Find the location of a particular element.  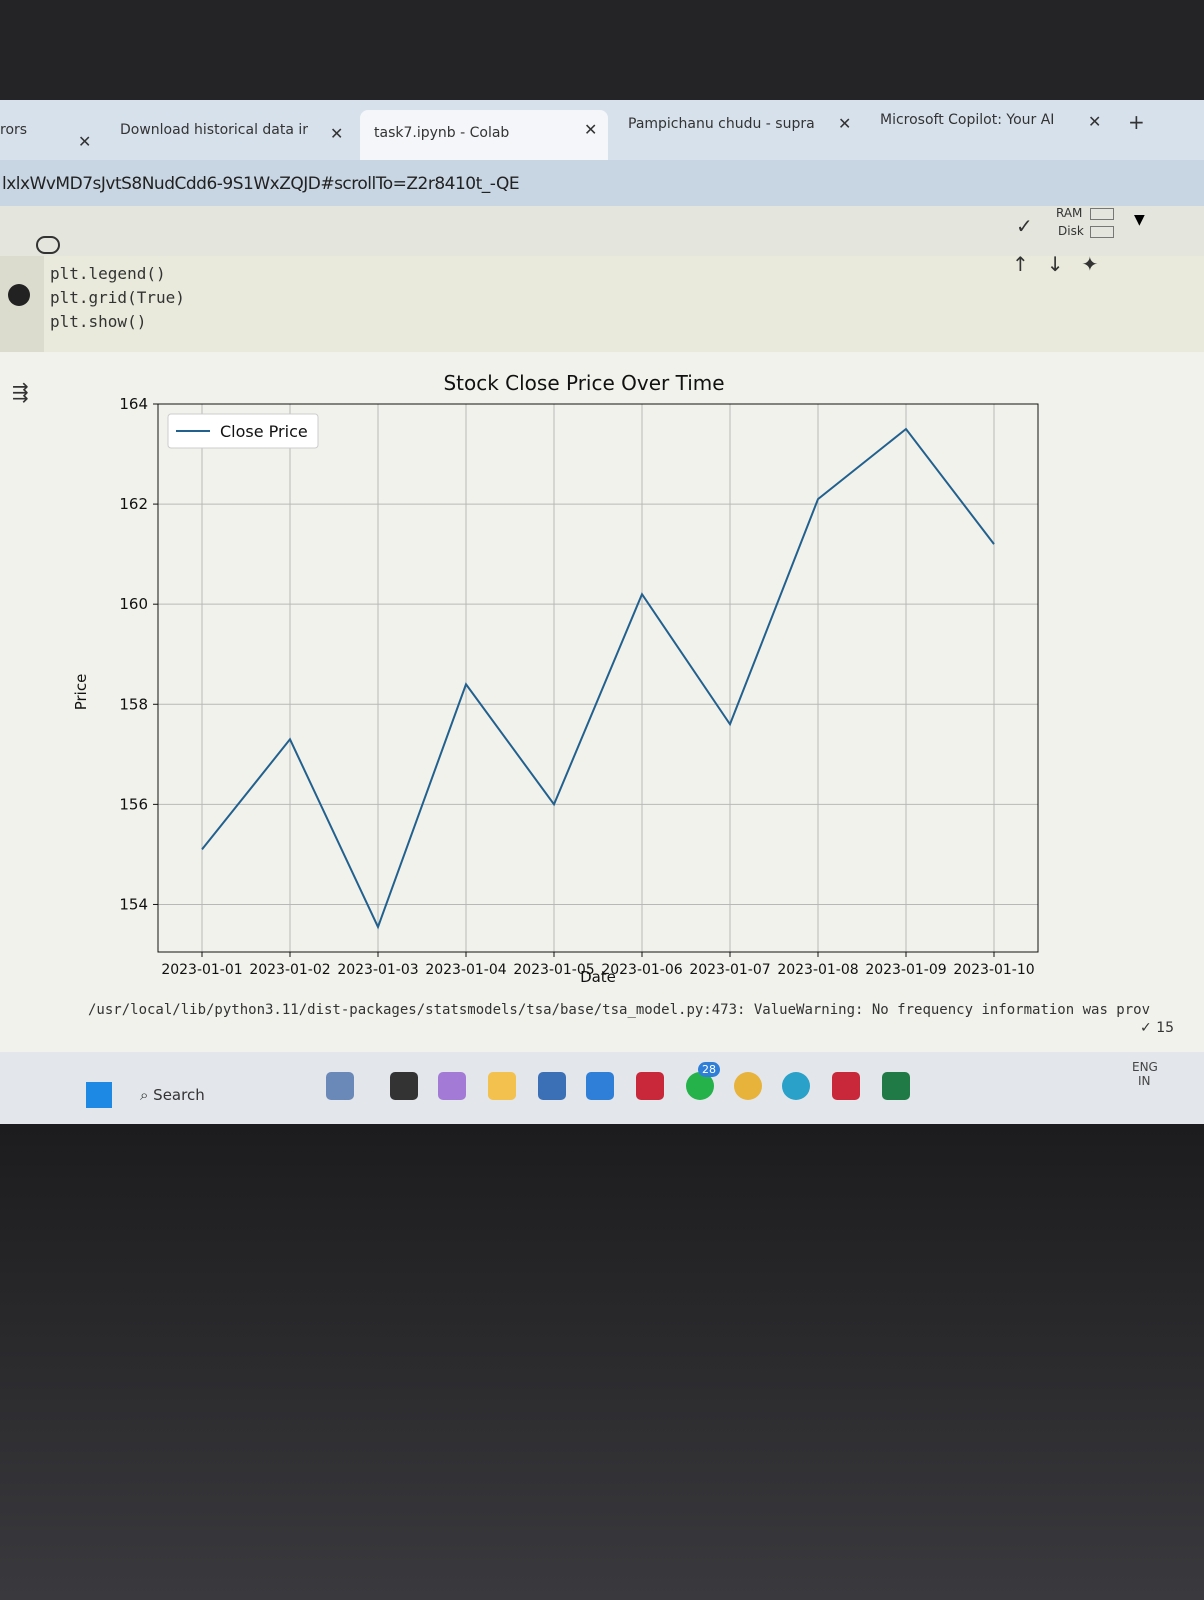

tab: rors is located at coordinates (14, 130).